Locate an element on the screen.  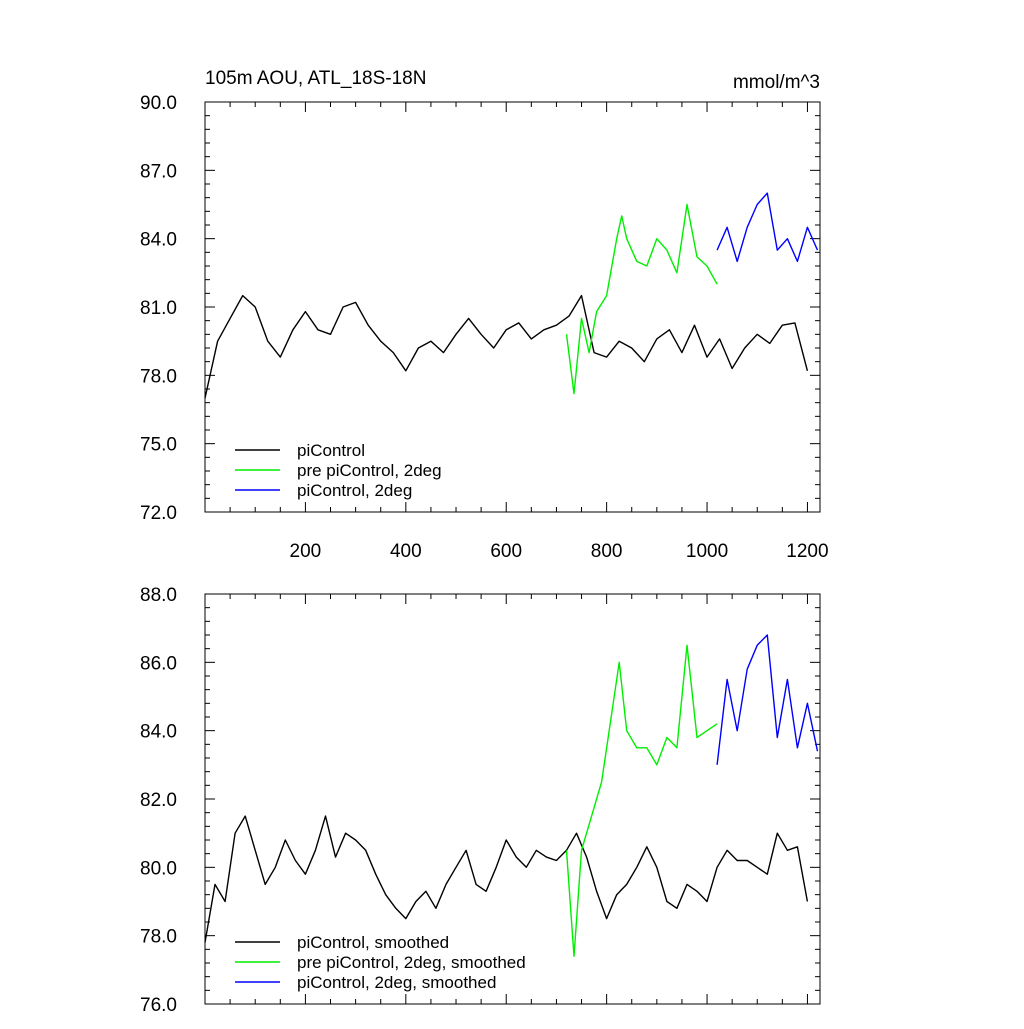
y-tick-label: 88.0 is located at coordinates (158, 595).